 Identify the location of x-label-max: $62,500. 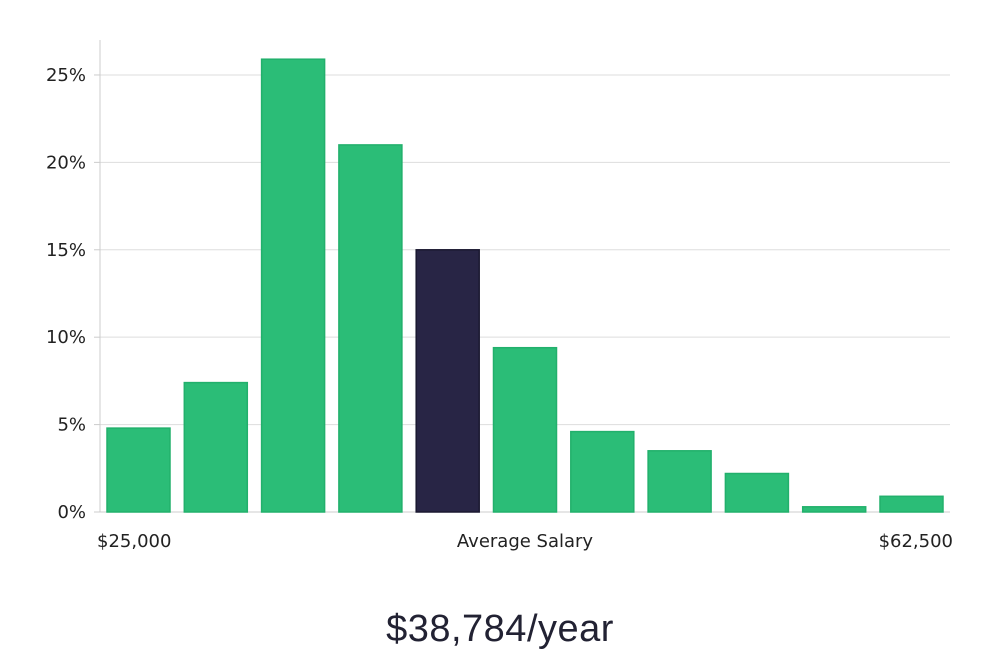
(916, 541).